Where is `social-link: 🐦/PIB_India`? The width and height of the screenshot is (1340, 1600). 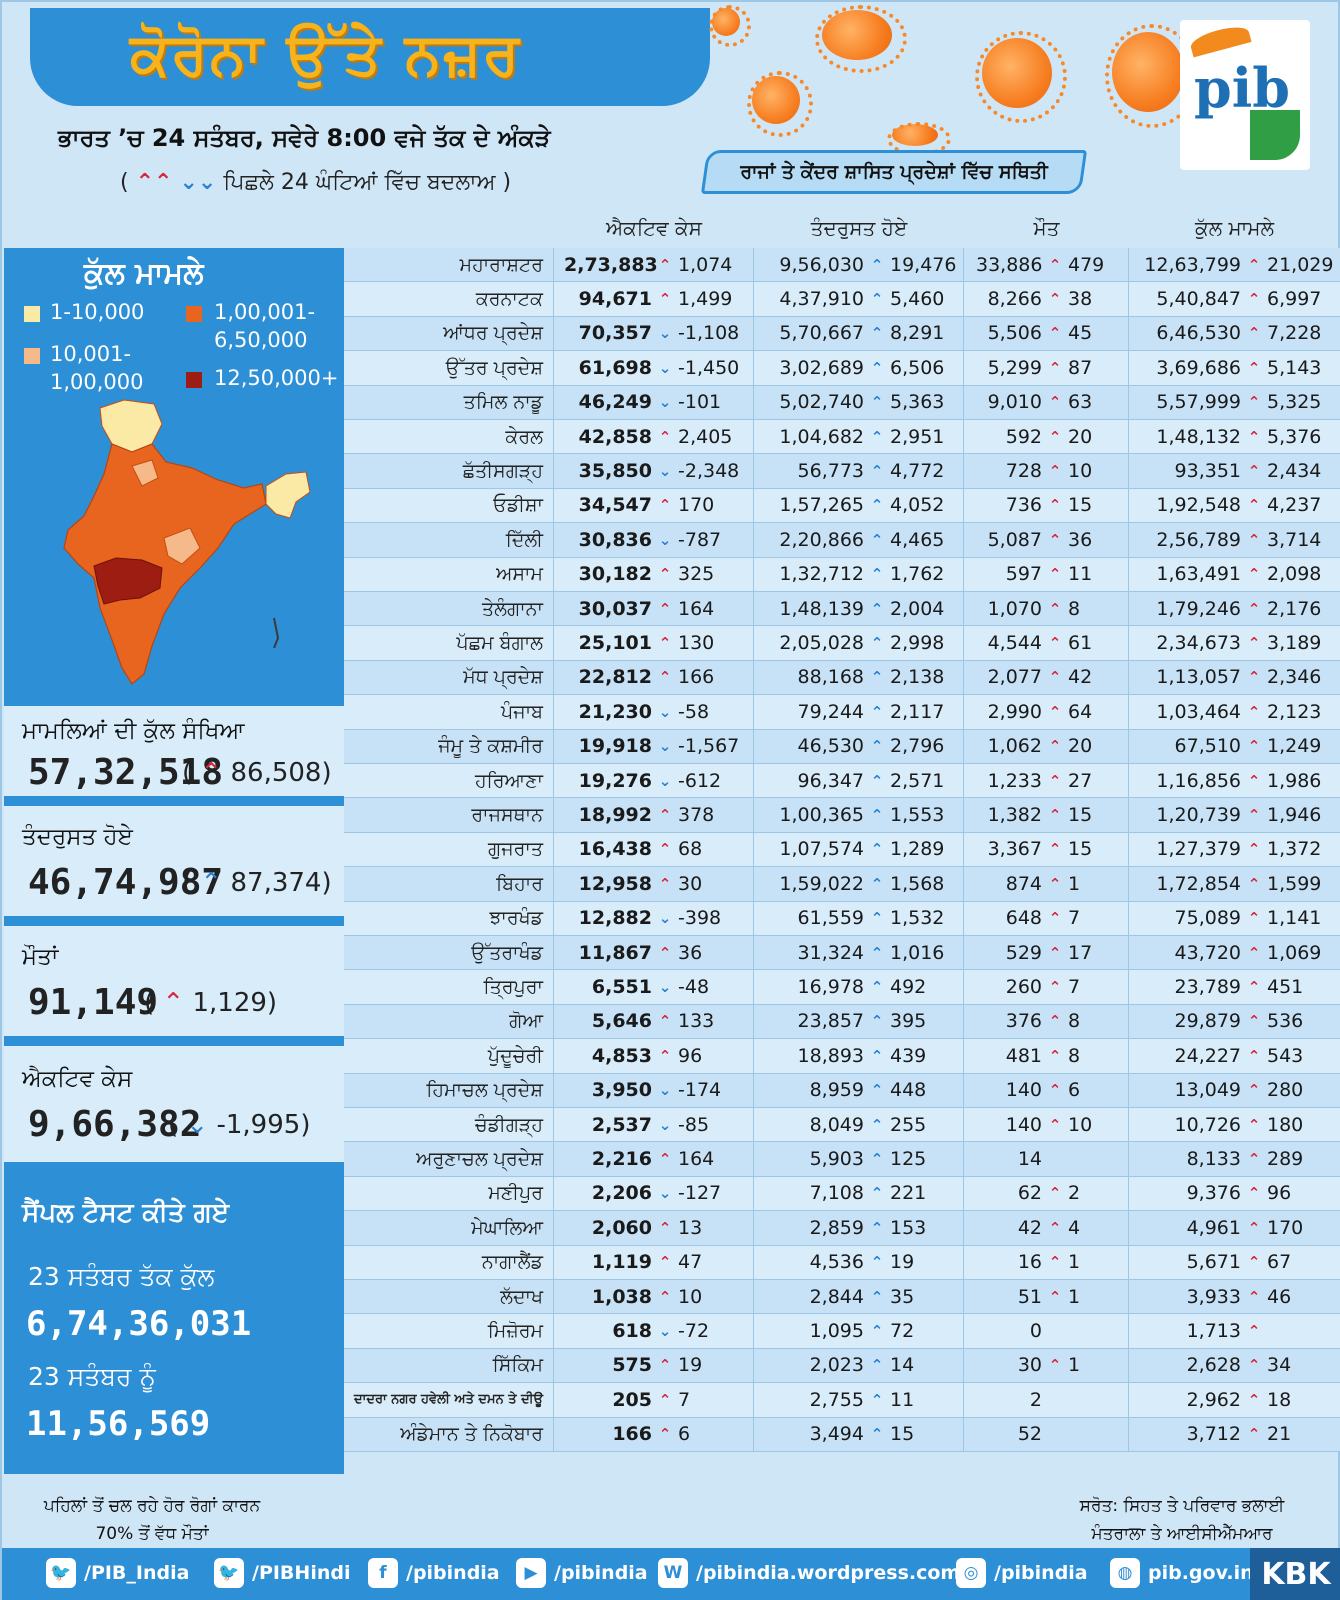 social-link: 🐦/PIB_India is located at coordinates (117, 1573).